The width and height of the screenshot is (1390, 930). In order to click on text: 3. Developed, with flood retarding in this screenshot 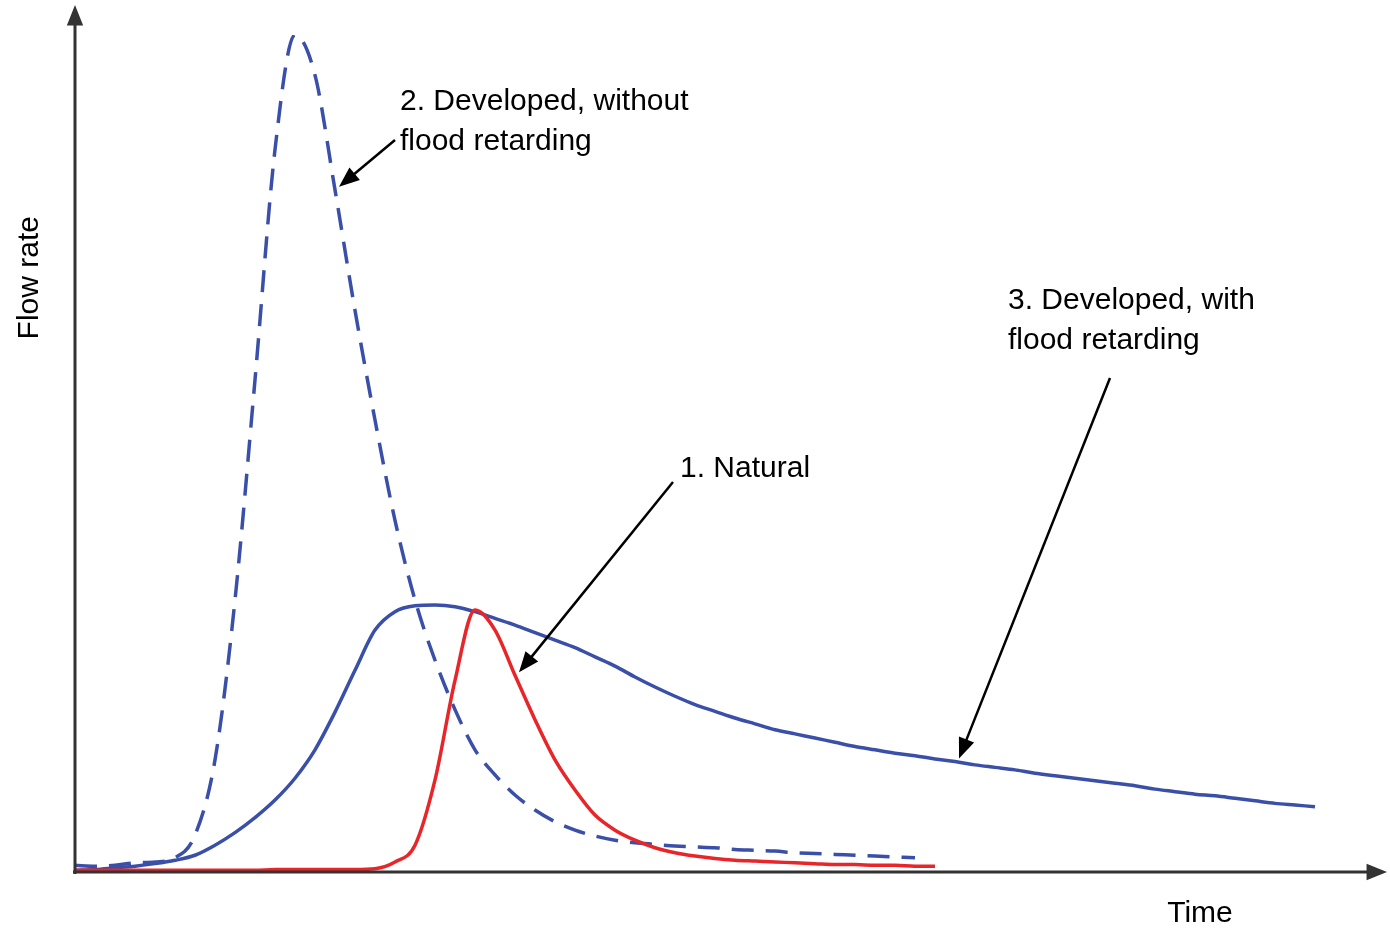, I will do `click(1131, 319)`.